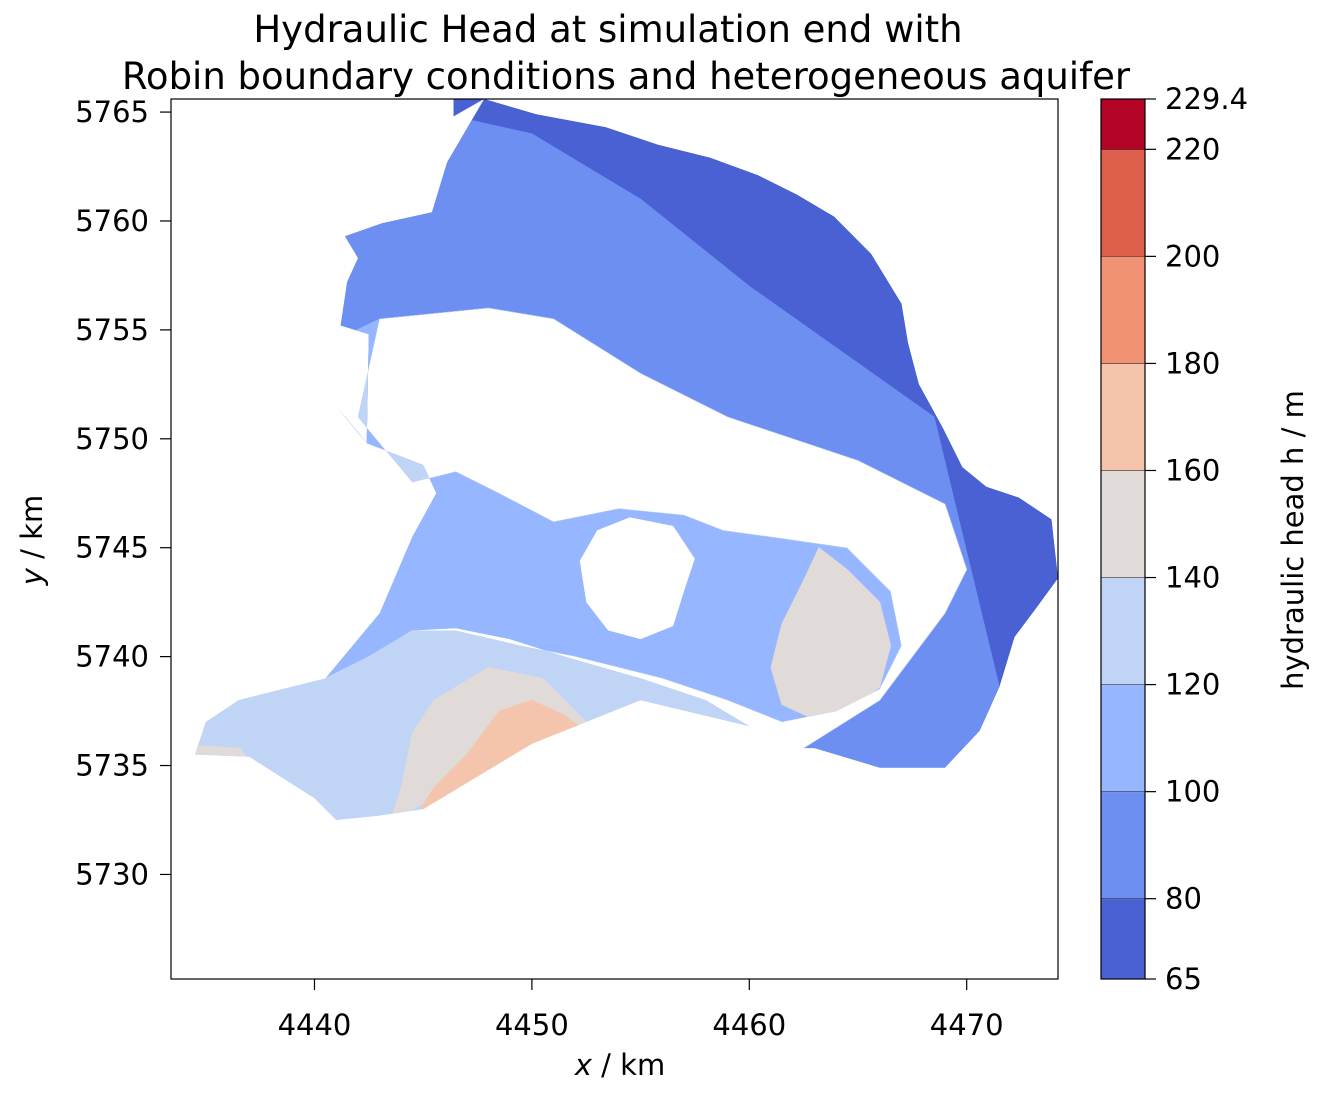 This screenshot has height=1093, width=1322. I want to click on y-tick-label: 5740, so click(112, 657).